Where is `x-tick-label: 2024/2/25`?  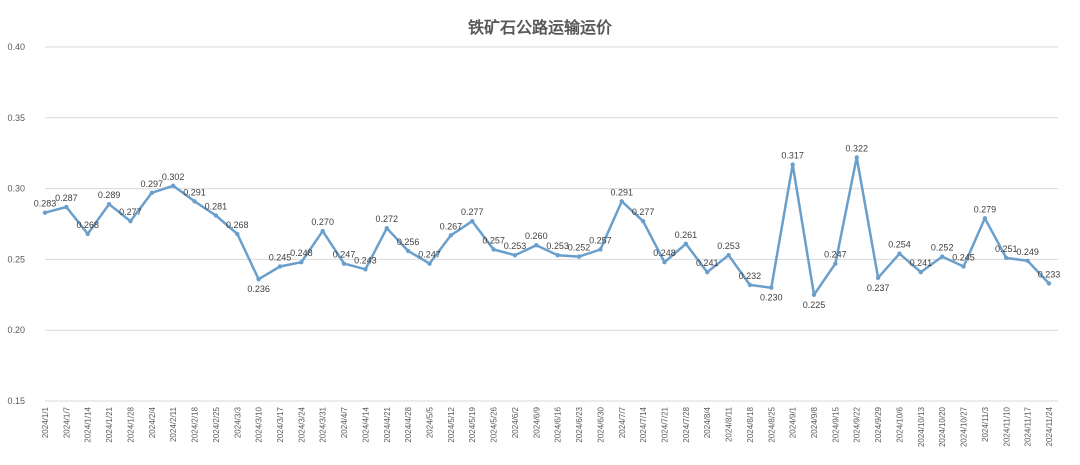 x-tick-label: 2024/2/25 is located at coordinates (216, 424).